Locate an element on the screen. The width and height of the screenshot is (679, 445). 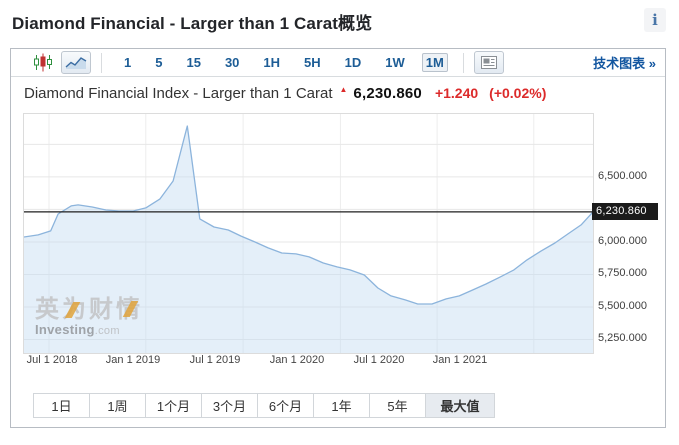
range-button-1m: 1个月 is located at coordinates (173, 405).